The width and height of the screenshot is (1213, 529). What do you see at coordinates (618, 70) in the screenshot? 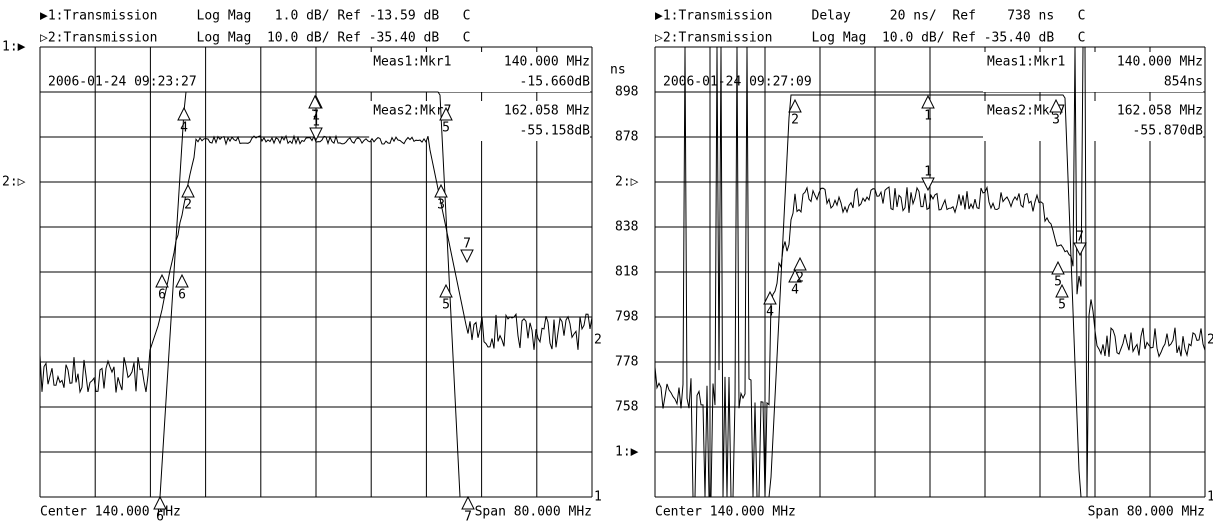
I see `y-unit: ns` at bounding box center [618, 70].